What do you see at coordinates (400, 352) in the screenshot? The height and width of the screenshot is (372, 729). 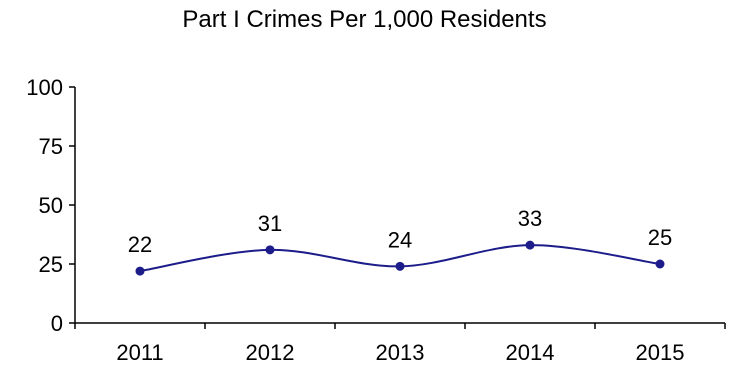 I see `x-tick-label: 2013` at bounding box center [400, 352].